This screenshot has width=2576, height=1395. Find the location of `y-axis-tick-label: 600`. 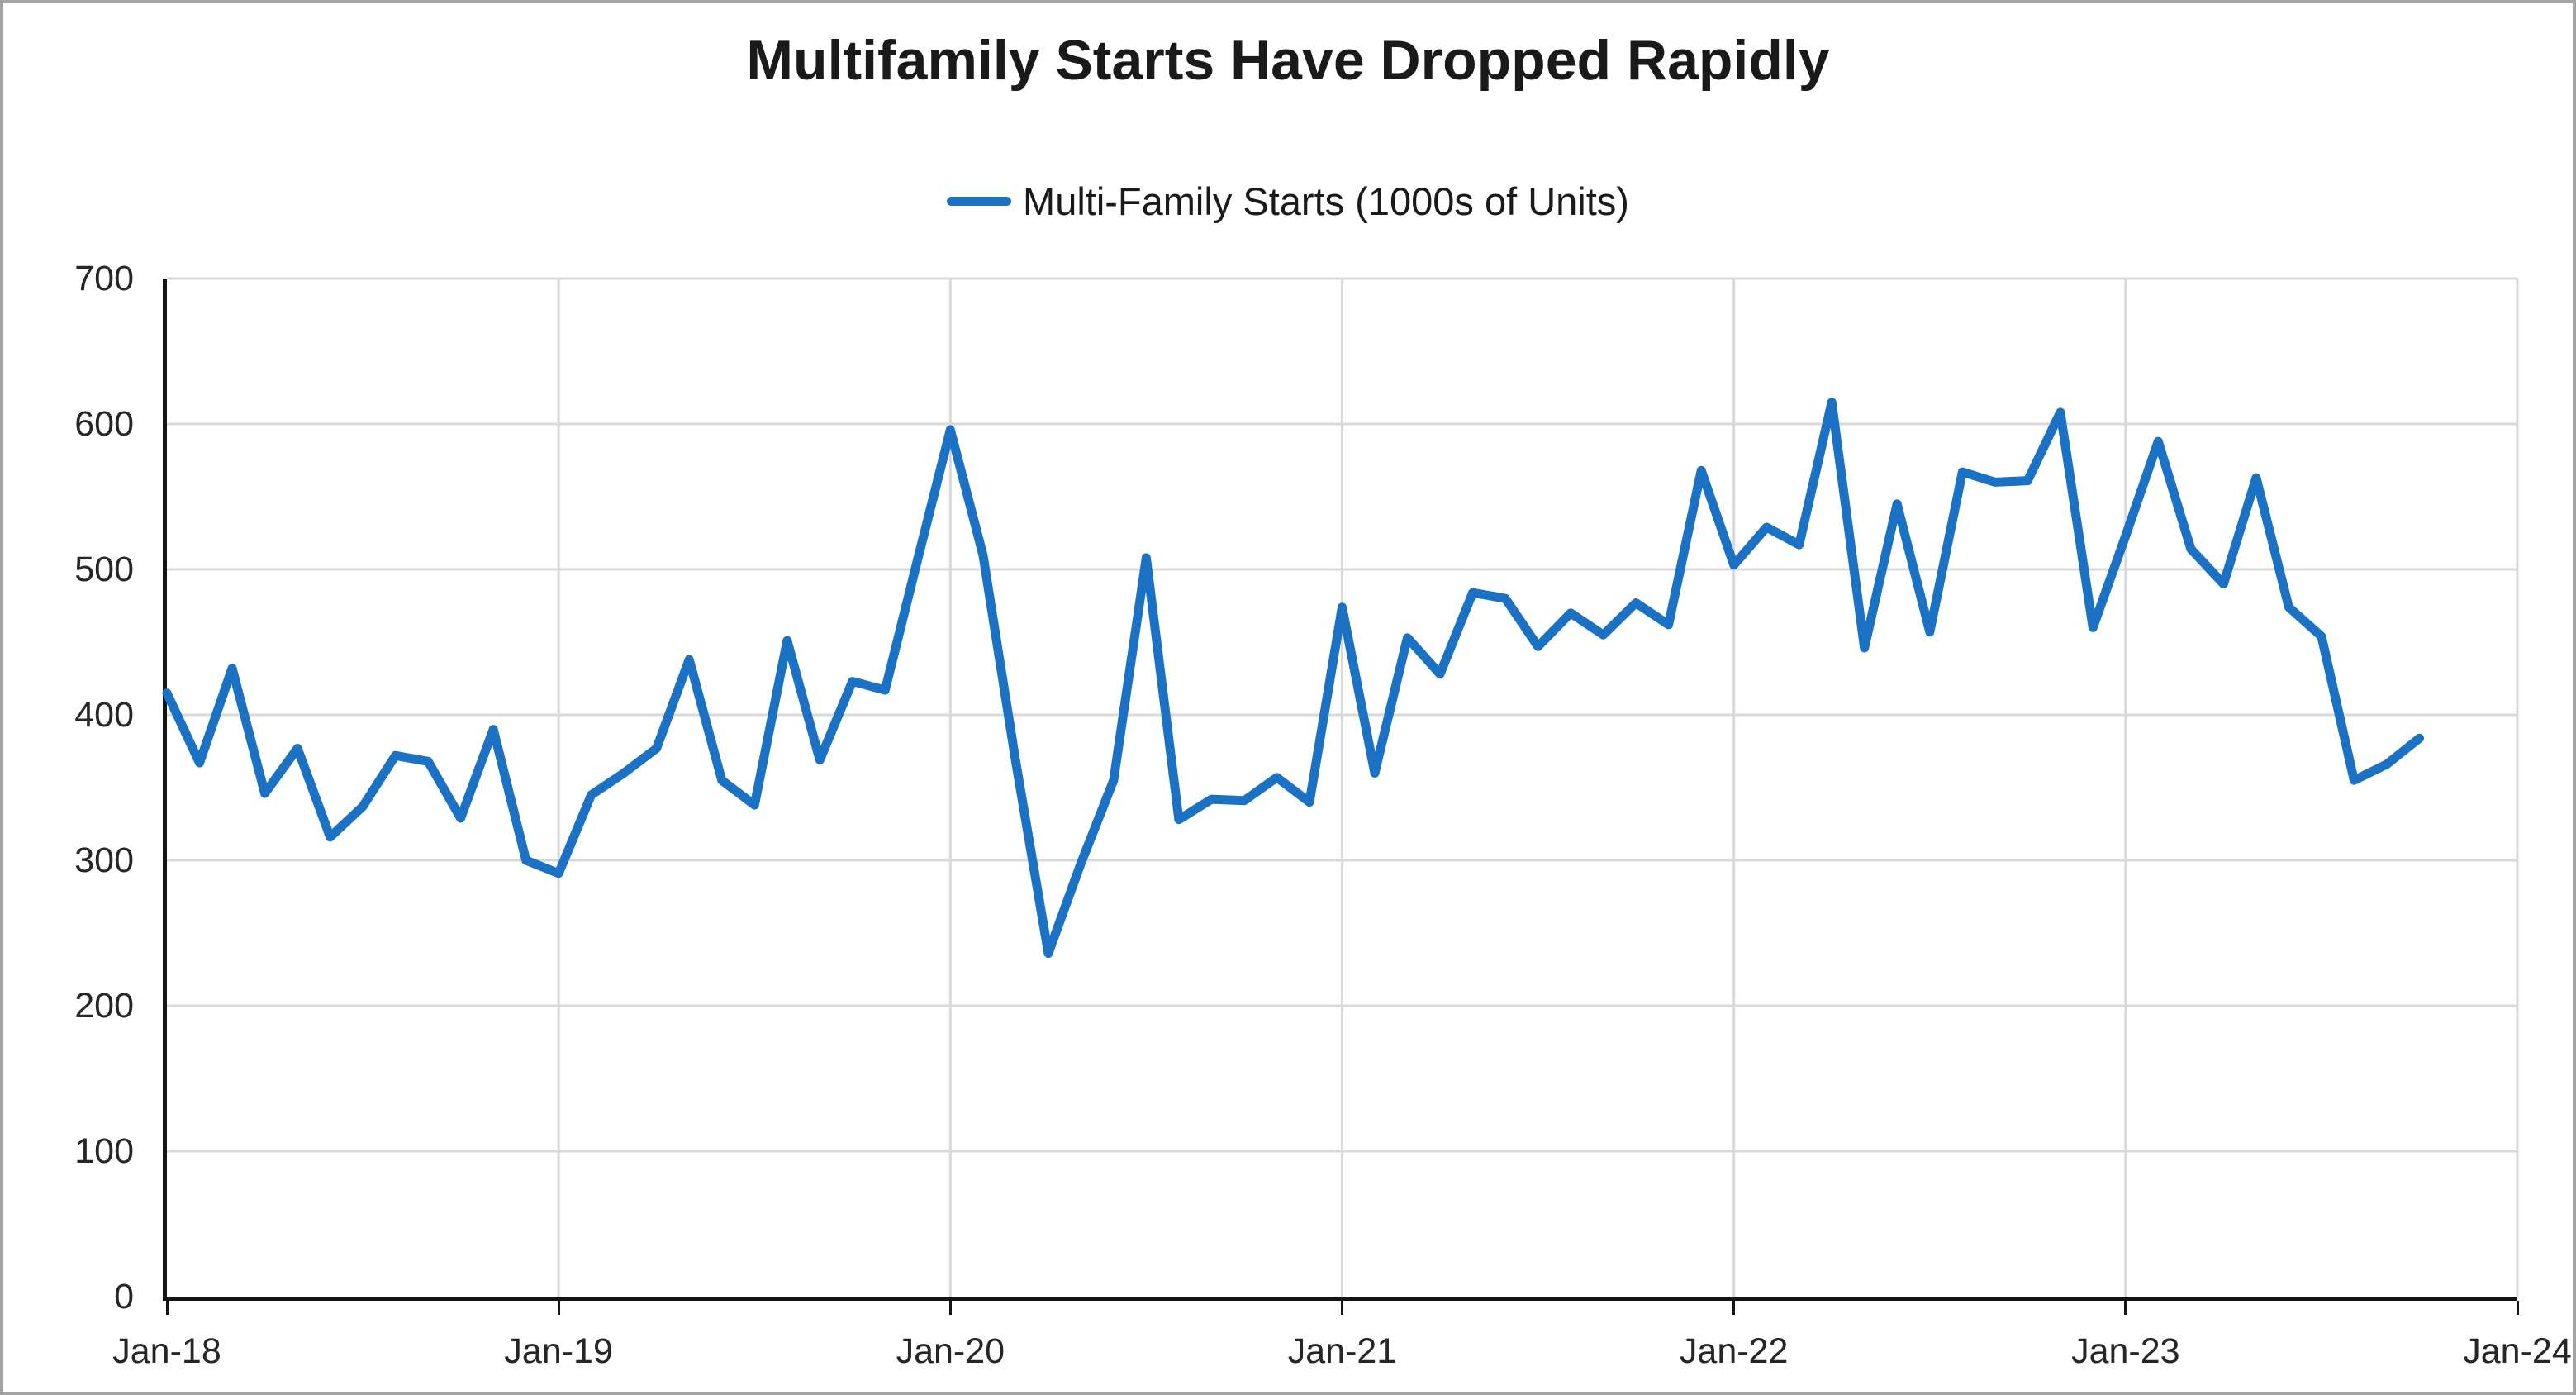

y-axis-tick-label: 600 is located at coordinates (104, 424).